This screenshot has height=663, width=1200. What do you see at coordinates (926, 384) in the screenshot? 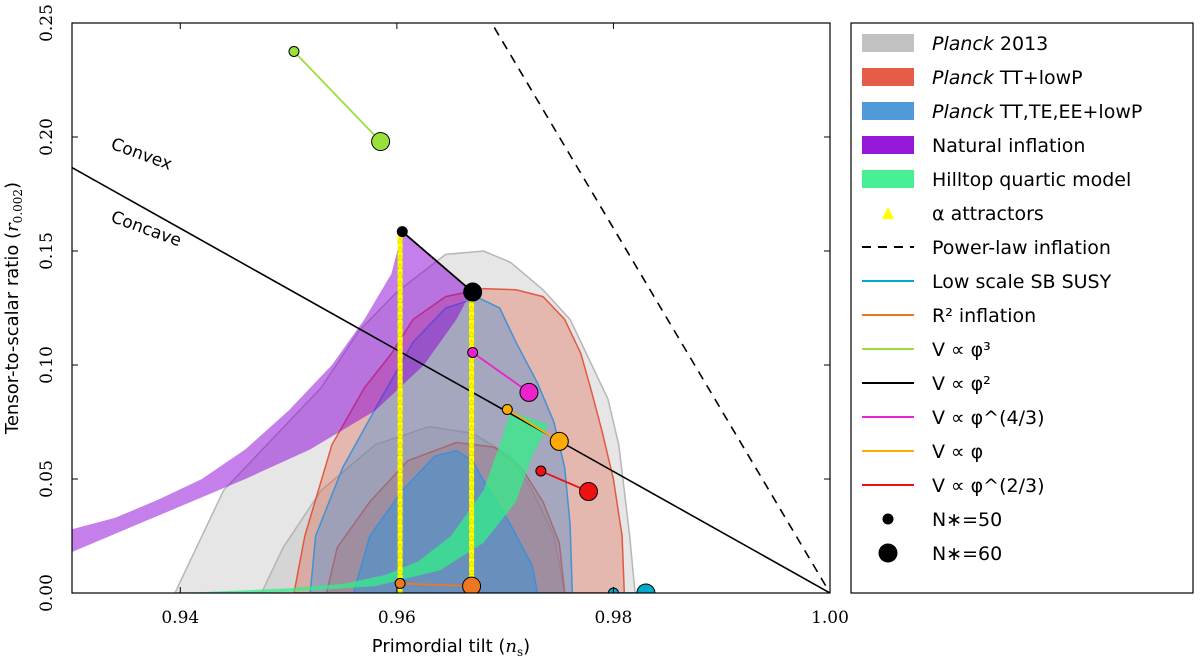
I see `legend-item-v: V ∝ φ²` at bounding box center [926, 384].